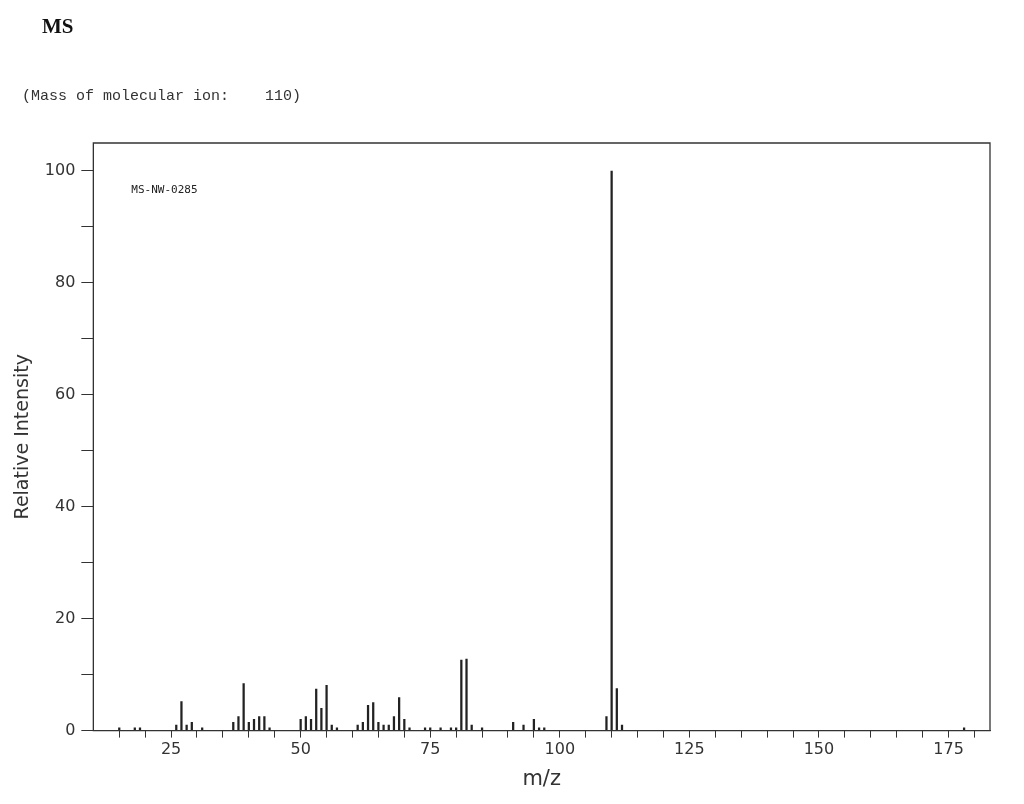  I want to click on x-tick-label: 150, so click(819, 749).